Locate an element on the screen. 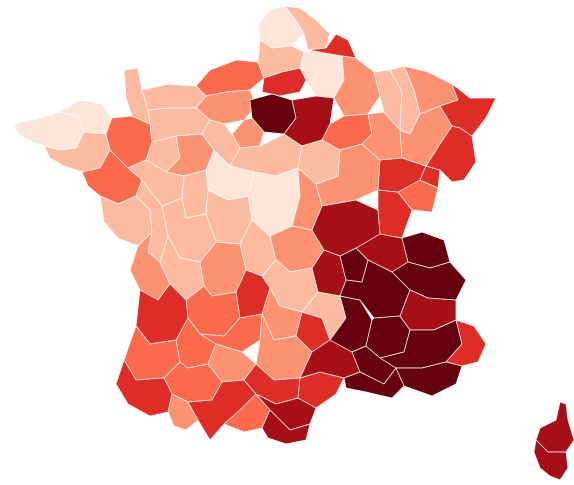  region-haute-corse is located at coordinates (554, 427).